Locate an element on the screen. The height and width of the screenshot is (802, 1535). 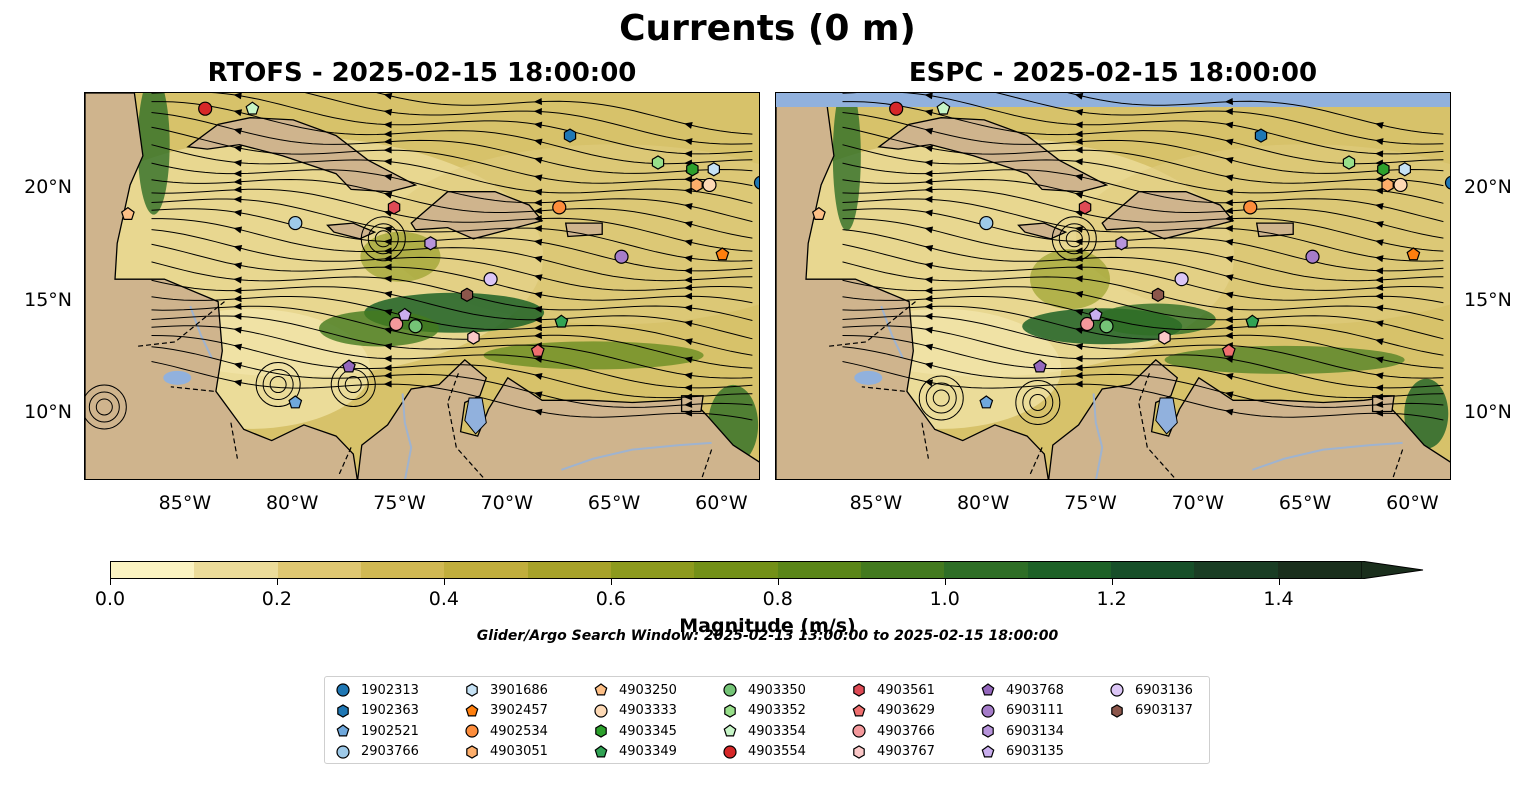
legend-item: 6903111 is located at coordinates (1022, 711).